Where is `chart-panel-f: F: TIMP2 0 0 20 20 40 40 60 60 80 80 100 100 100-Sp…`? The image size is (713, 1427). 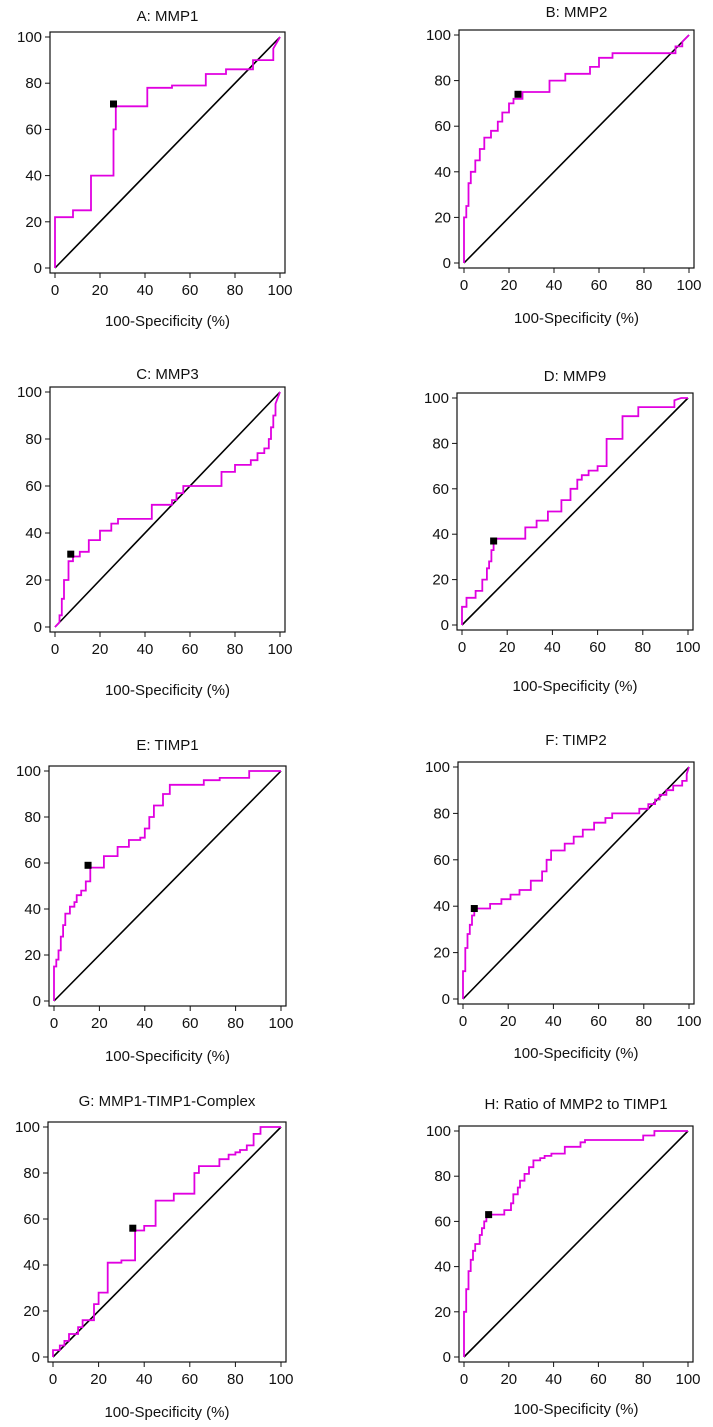 chart-panel-f: F: TIMP2 0 0 20 20 40 40 60 60 80 80 100 100 100-Sp… is located at coordinates (534, 886).